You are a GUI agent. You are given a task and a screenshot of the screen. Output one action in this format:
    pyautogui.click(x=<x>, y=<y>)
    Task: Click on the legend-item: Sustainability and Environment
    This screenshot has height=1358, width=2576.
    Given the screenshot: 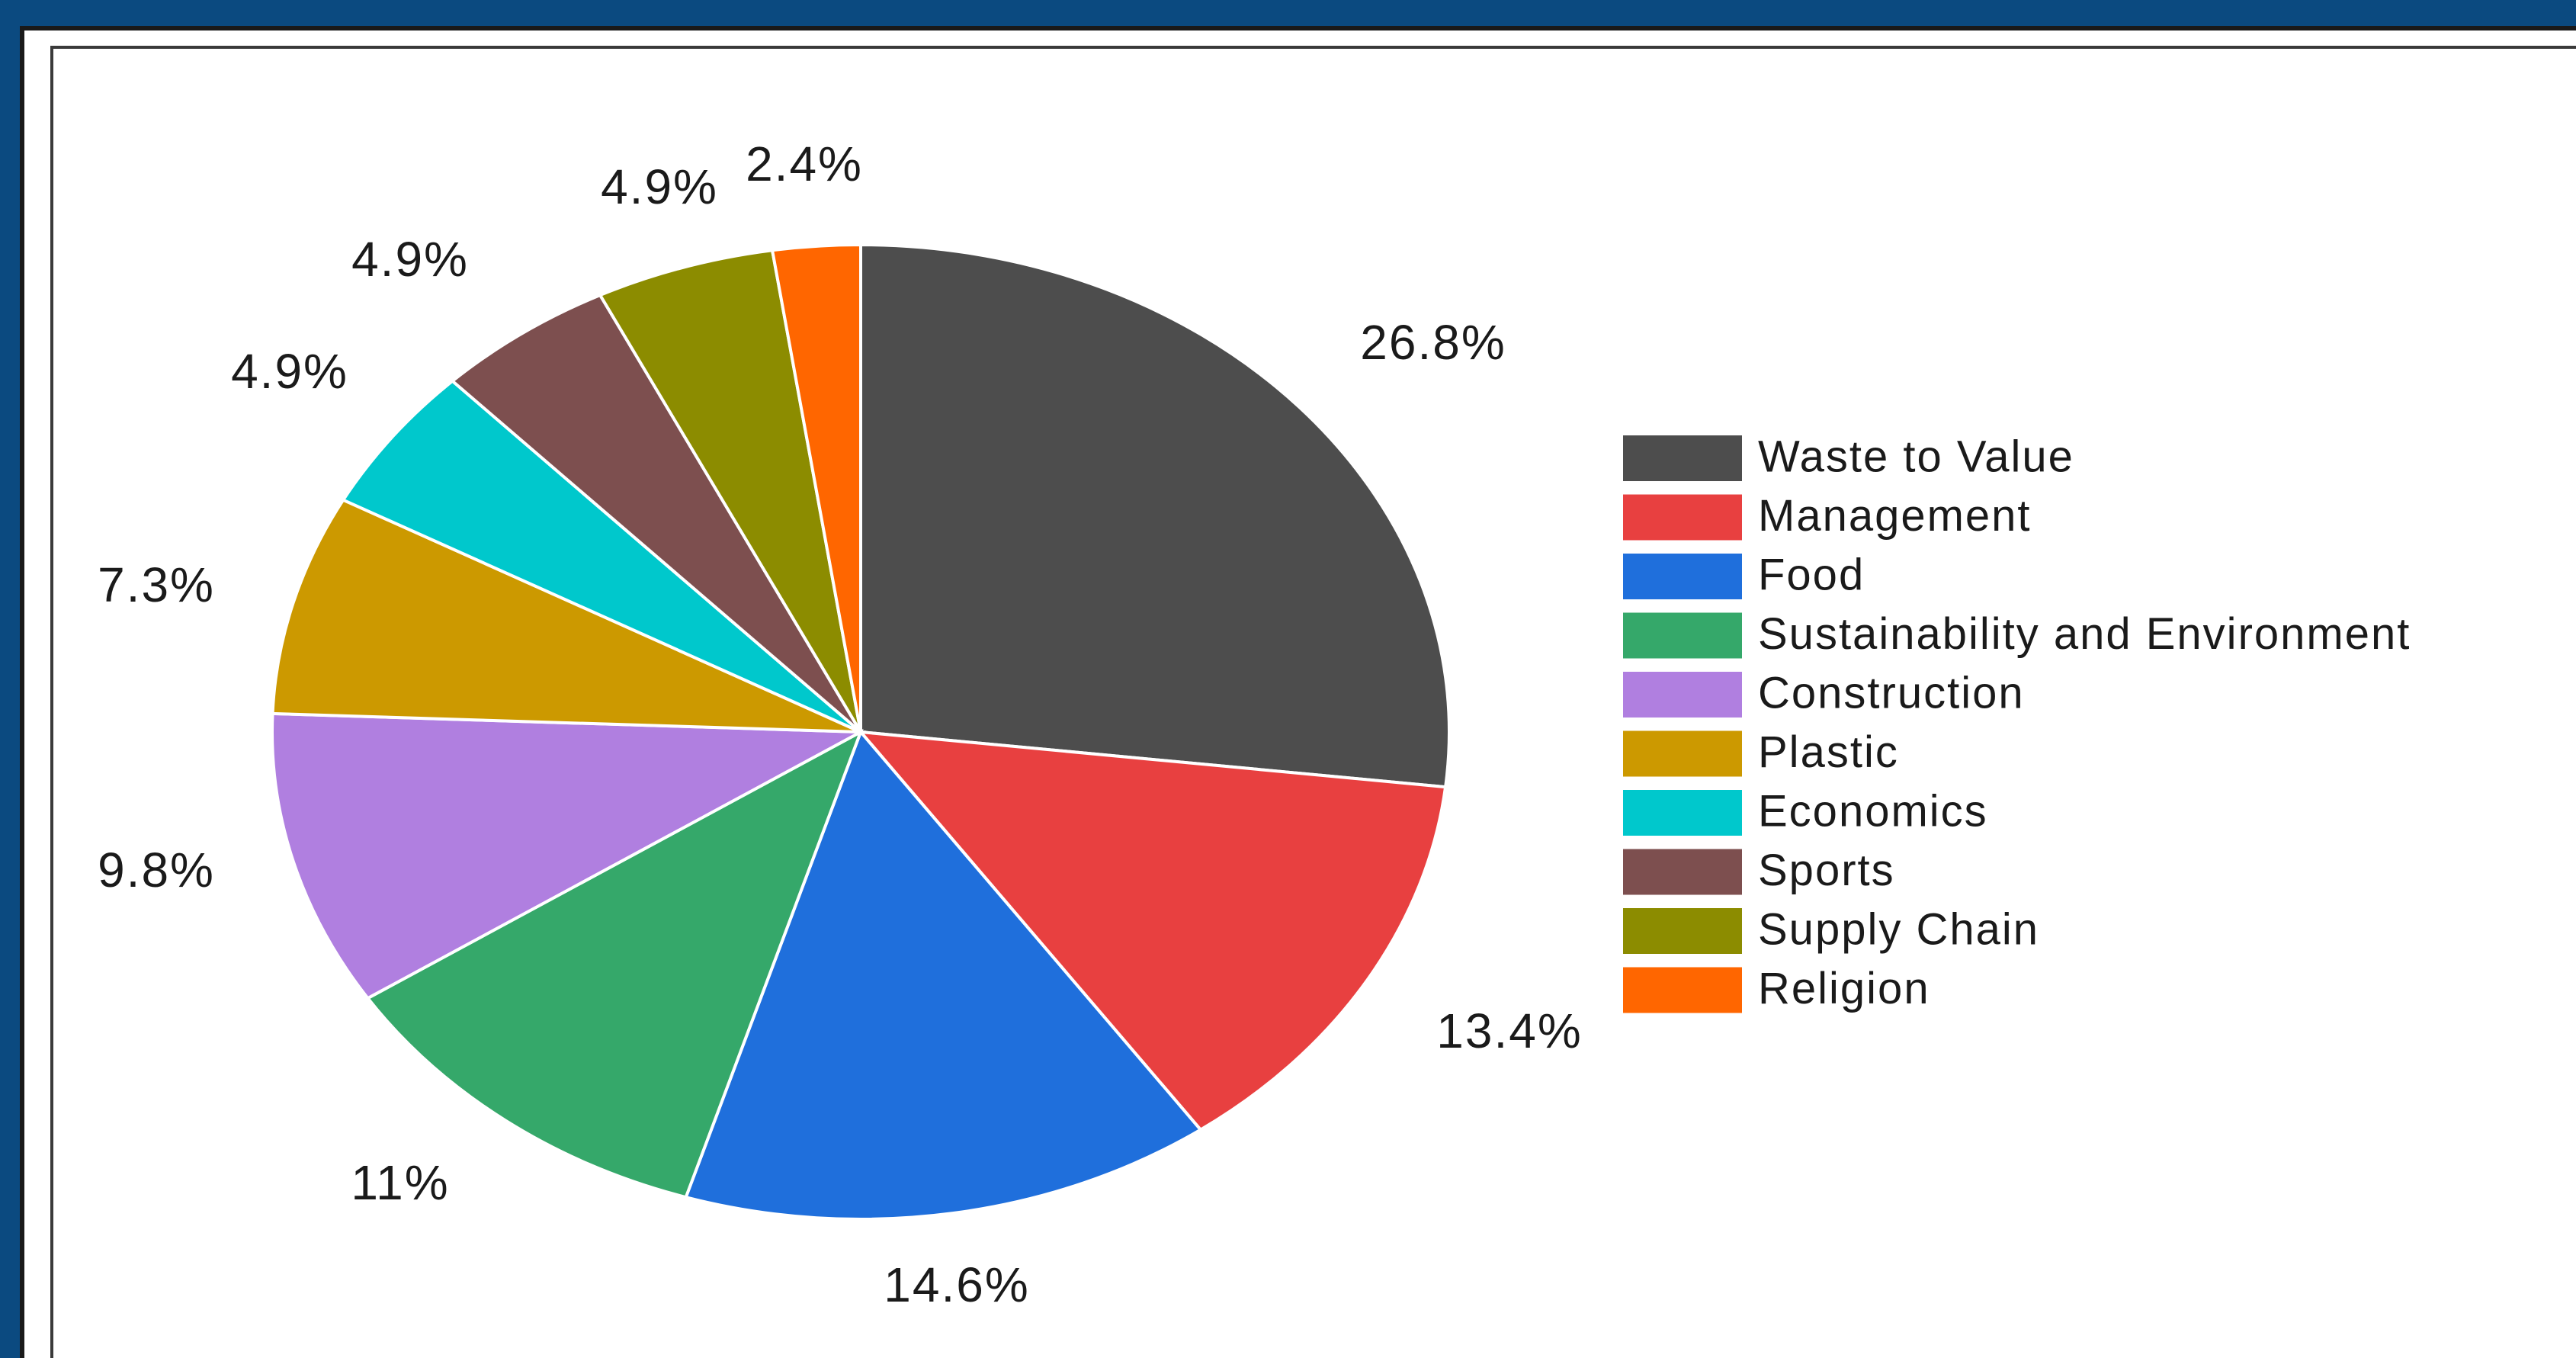 What is the action you would take?
    pyautogui.click(x=2016, y=634)
    